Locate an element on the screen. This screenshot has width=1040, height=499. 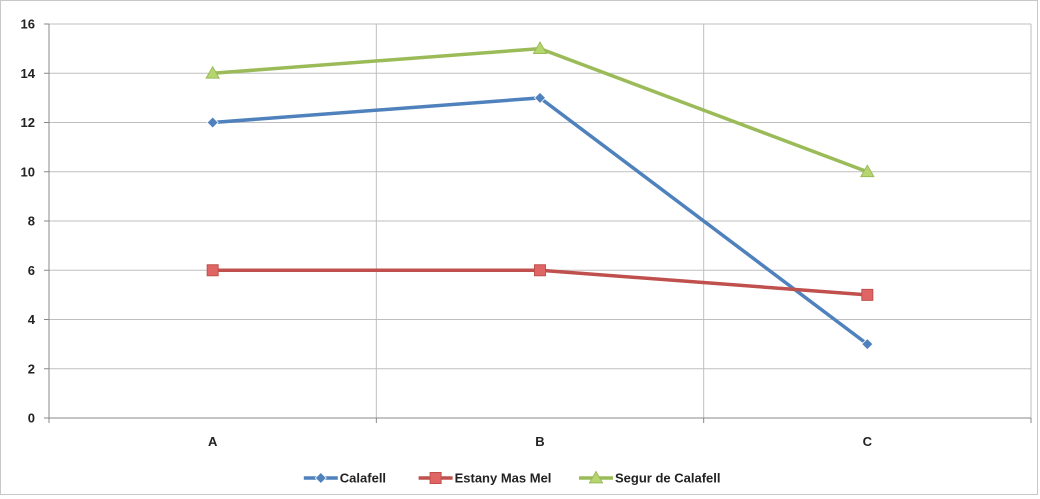
legend: Calafell Estany Mas Mel Segur de Calafell is located at coordinates (511, 478).